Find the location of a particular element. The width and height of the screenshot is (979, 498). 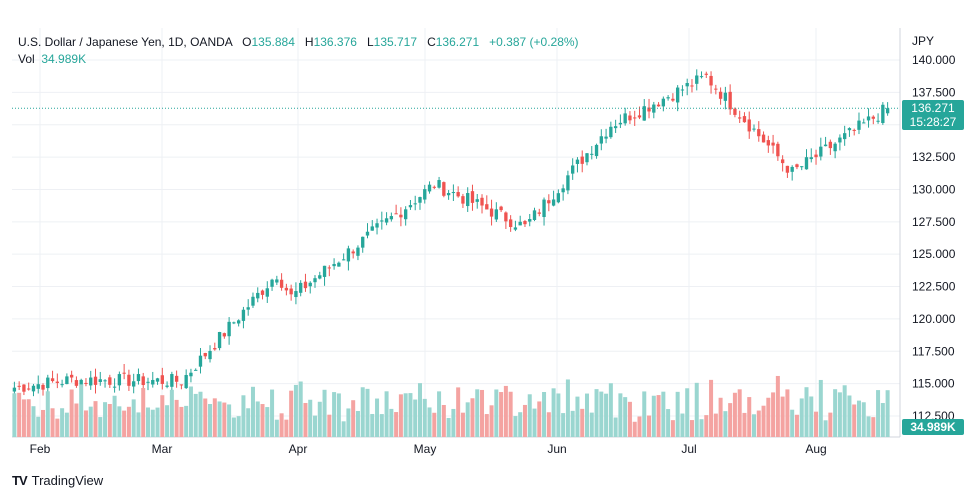

y-tick-label: 132.500 is located at coordinates (934, 157).